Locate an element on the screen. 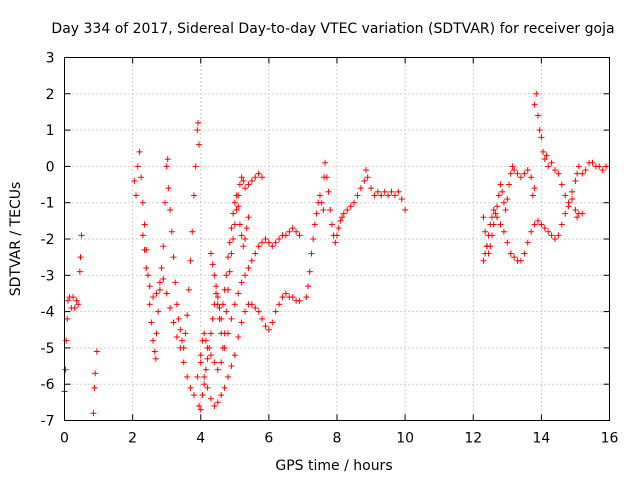  x-tick-label: 0 is located at coordinates (64, 439).